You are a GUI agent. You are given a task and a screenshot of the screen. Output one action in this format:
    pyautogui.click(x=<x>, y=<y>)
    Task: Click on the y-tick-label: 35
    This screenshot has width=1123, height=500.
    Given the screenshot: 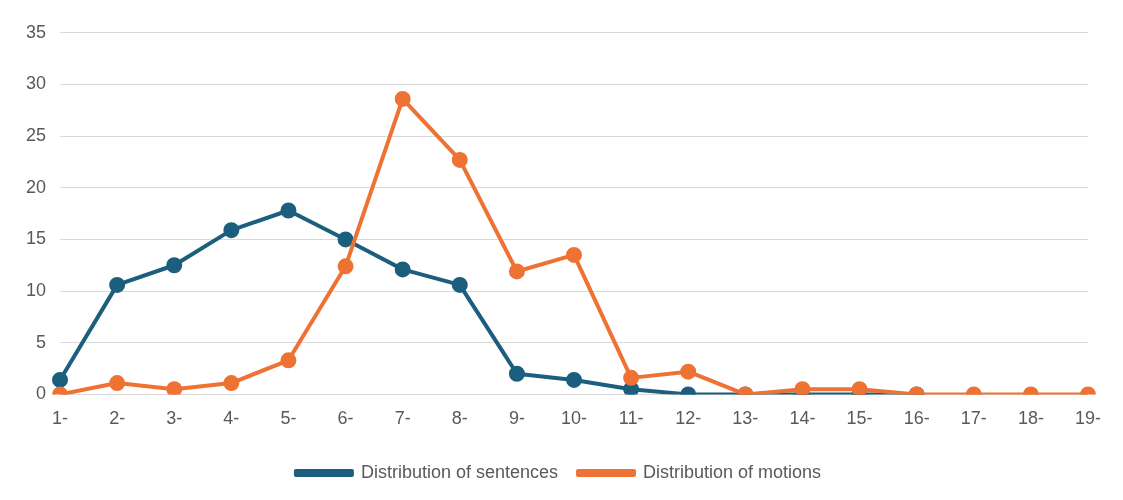 What is the action you would take?
    pyautogui.click(x=36, y=31)
    